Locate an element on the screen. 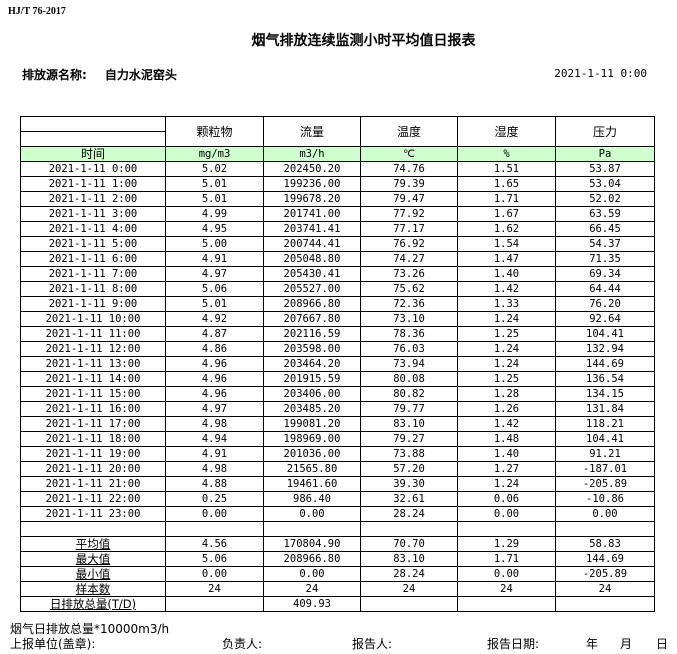 The height and width of the screenshot is (654, 677). summary-row: 最大值 5.06 208966.80 83.10 1.71 144.69 is located at coordinates (337, 559).